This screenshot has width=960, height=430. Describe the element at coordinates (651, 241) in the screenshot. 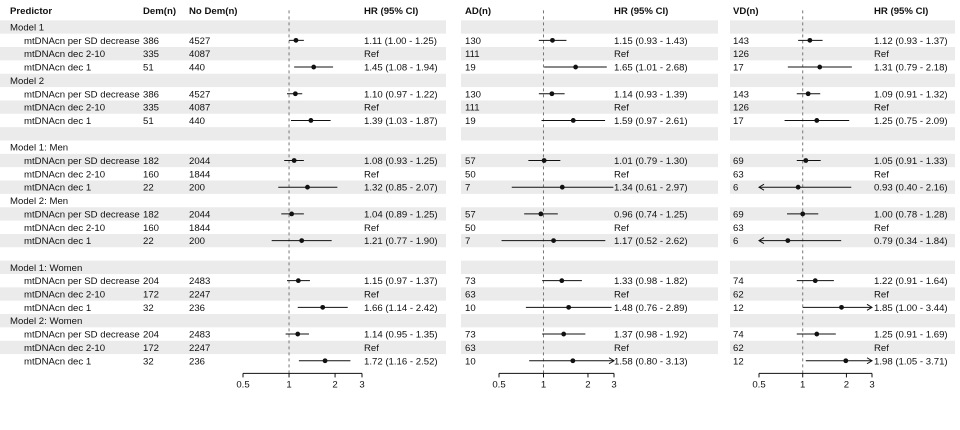

I see `ad-hr-text: 1.17 (0.52 - 2.62)` at that location.